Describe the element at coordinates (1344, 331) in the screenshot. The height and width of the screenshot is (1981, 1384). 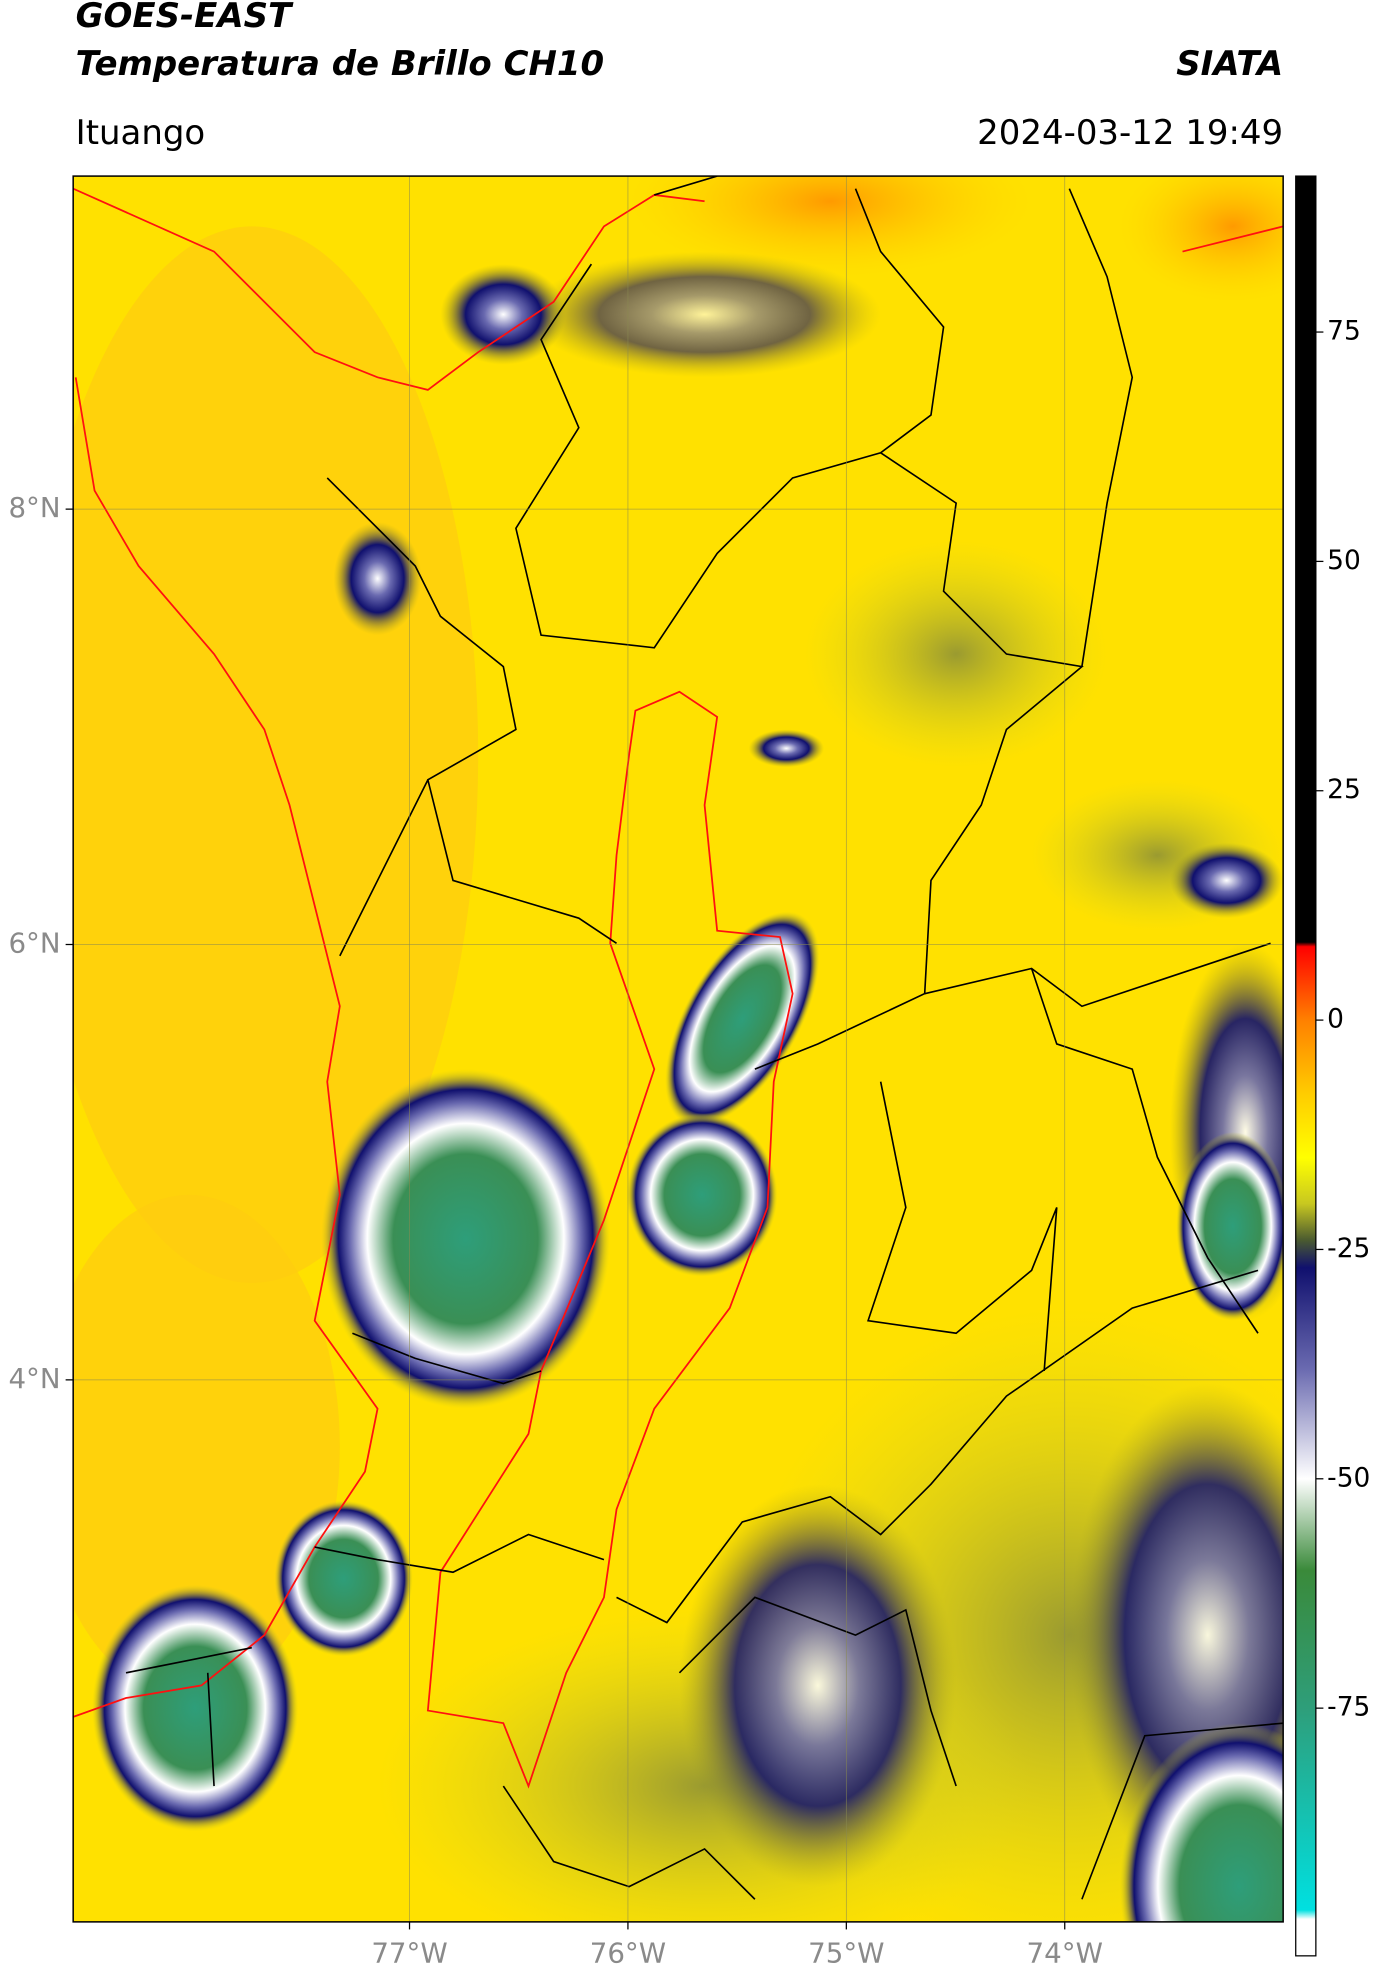
I see `colorbar-tick-label: 75` at that location.